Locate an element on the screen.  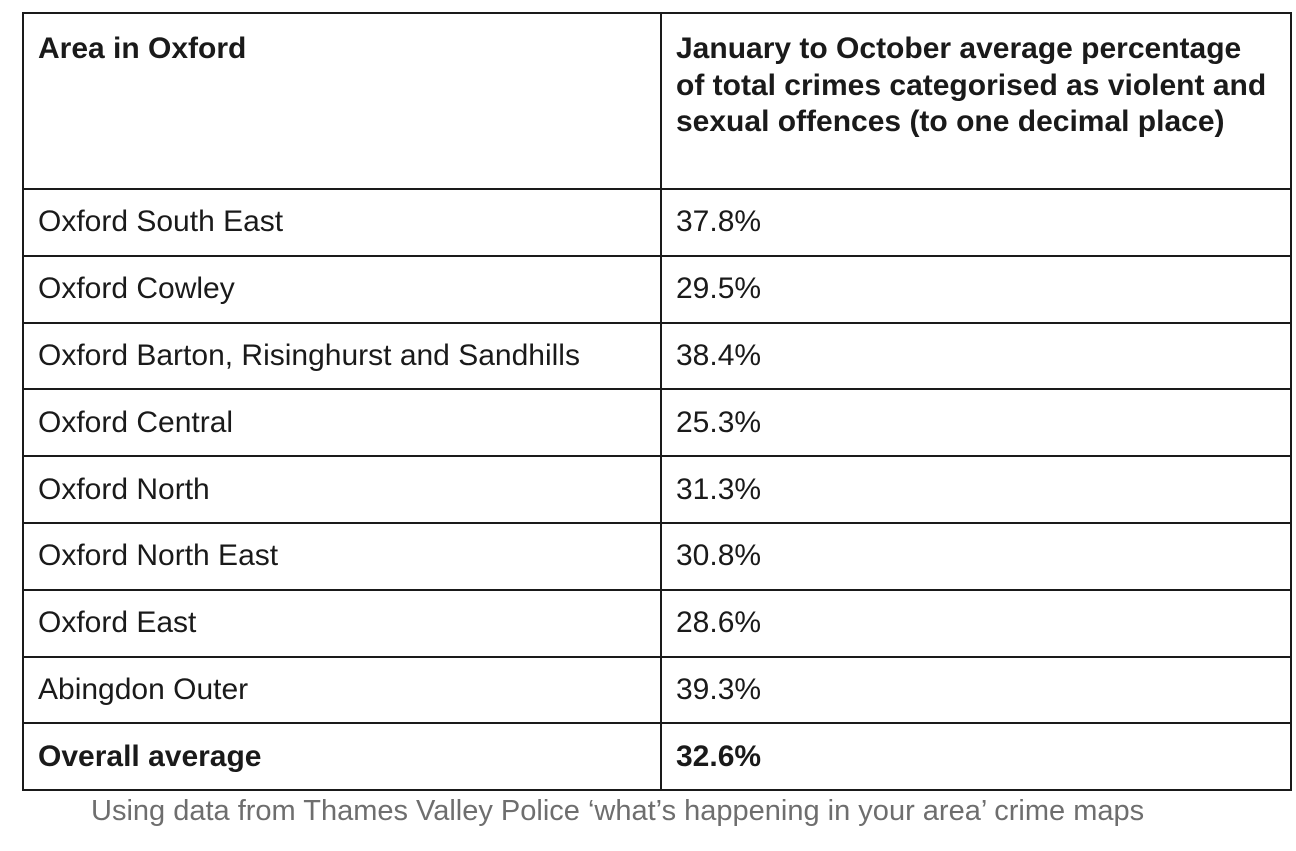
table-row: Oxford North East 30.8% is located at coordinates (657, 556).